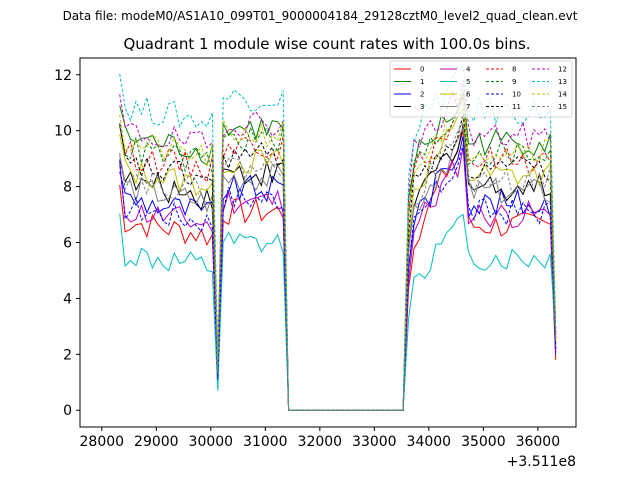 This screenshot has height=480, width=640. What do you see at coordinates (468, 107) in the screenshot?
I see `legend-label-7: 7` at bounding box center [468, 107].